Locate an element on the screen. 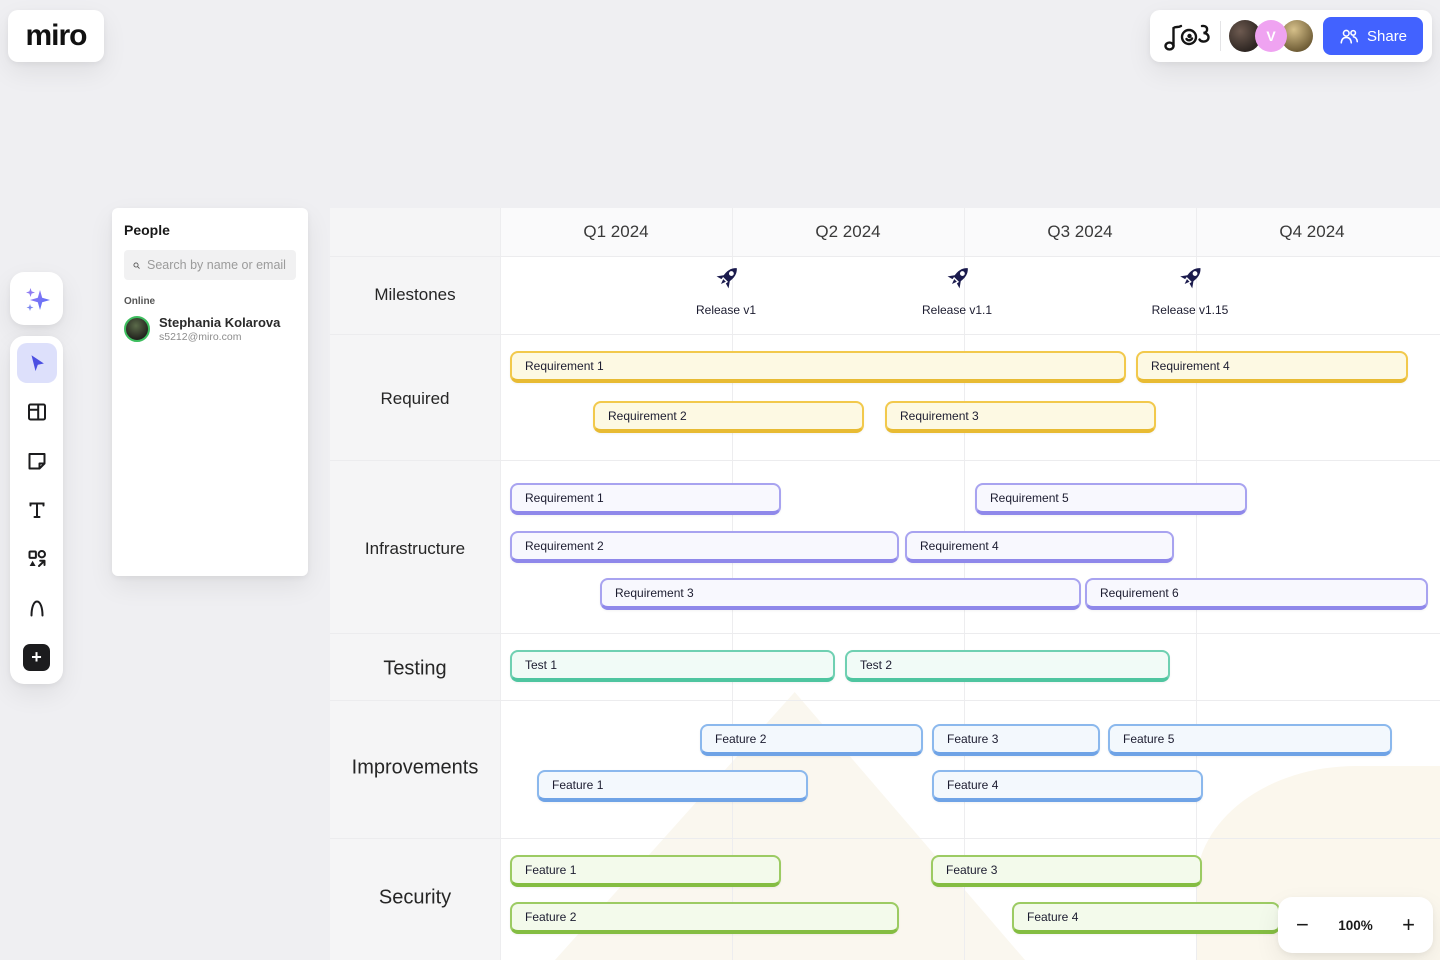 This screenshot has height=960, width=1440. text-icon is located at coordinates (36, 510).